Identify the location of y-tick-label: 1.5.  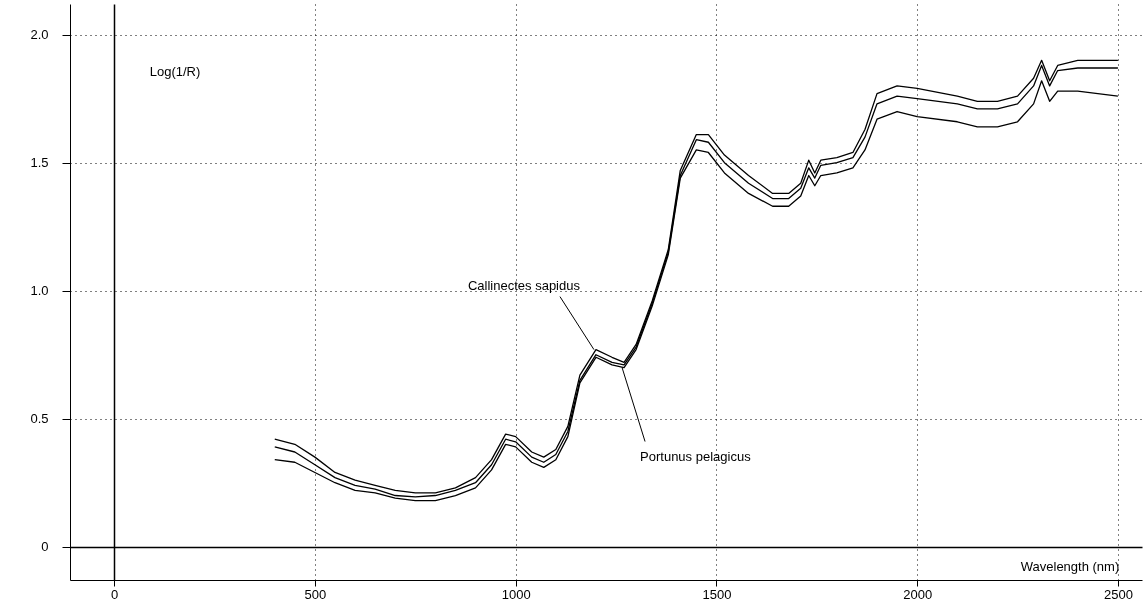
(39, 163).